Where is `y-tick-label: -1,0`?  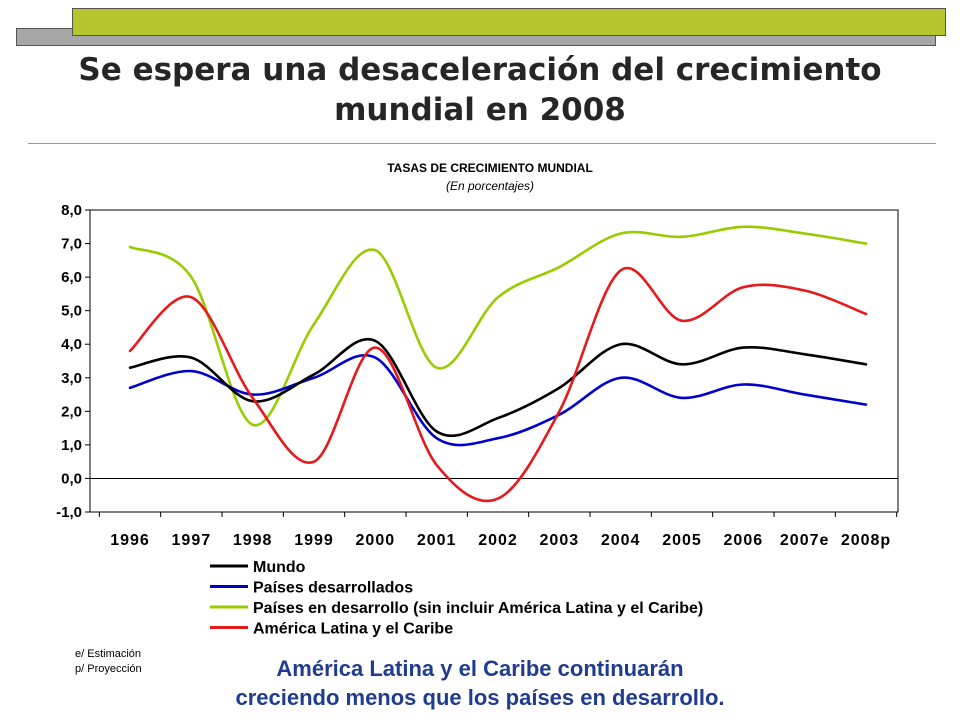 y-tick-label: -1,0 is located at coordinates (69, 512).